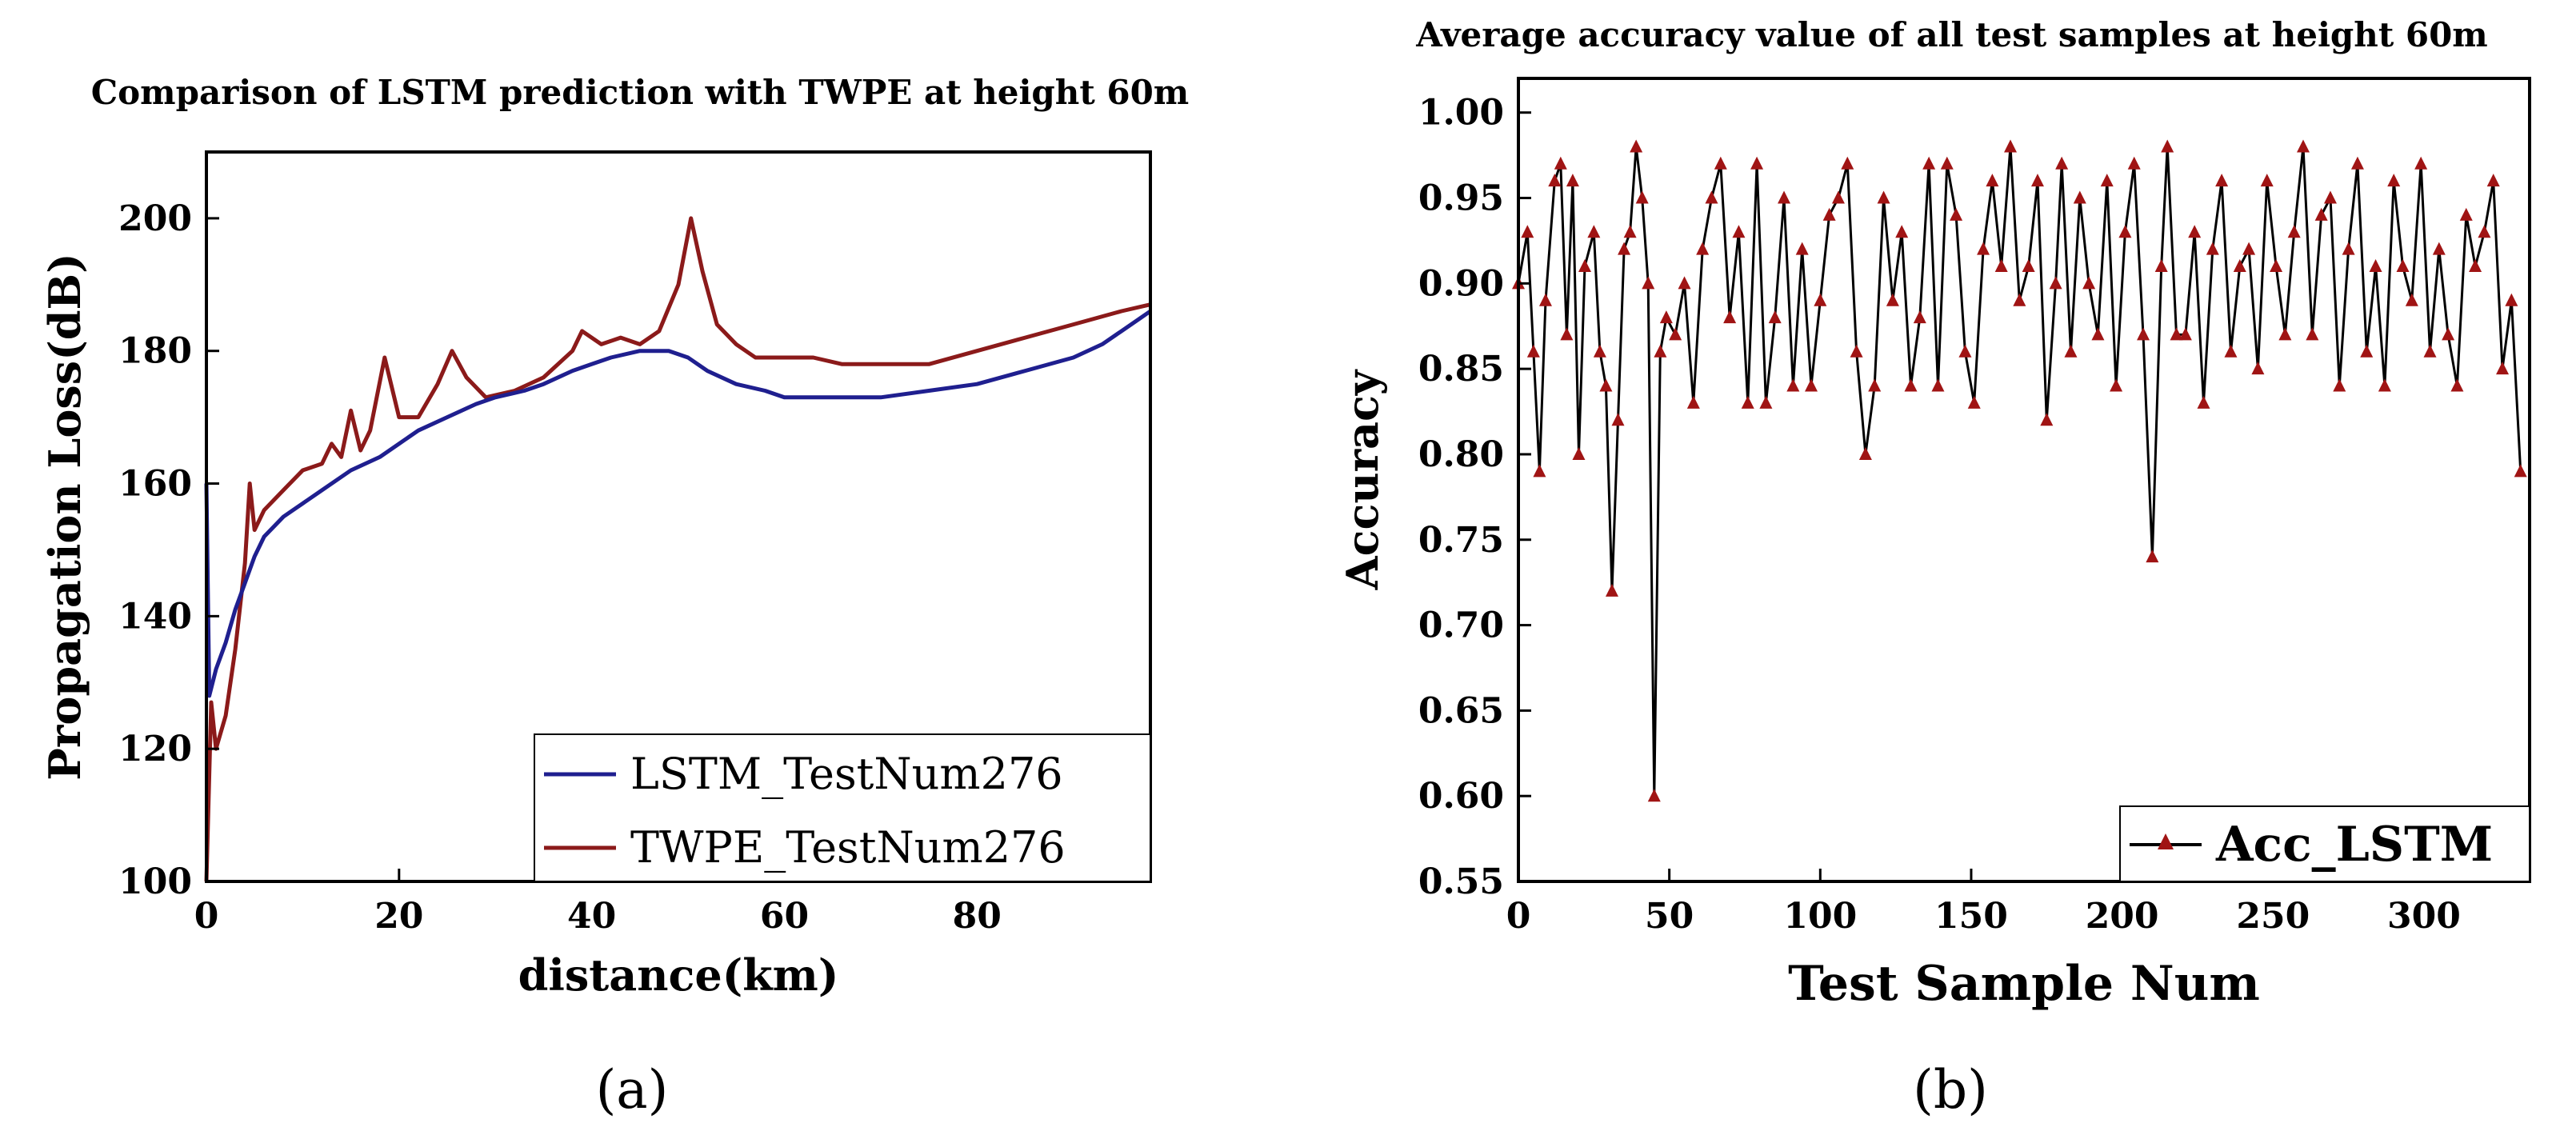 This screenshot has width=2576, height=1127. What do you see at coordinates (1820, 916) in the screenshot?
I see `chart-b-x-tick-label: 100` at bounding box center [1820, 916].